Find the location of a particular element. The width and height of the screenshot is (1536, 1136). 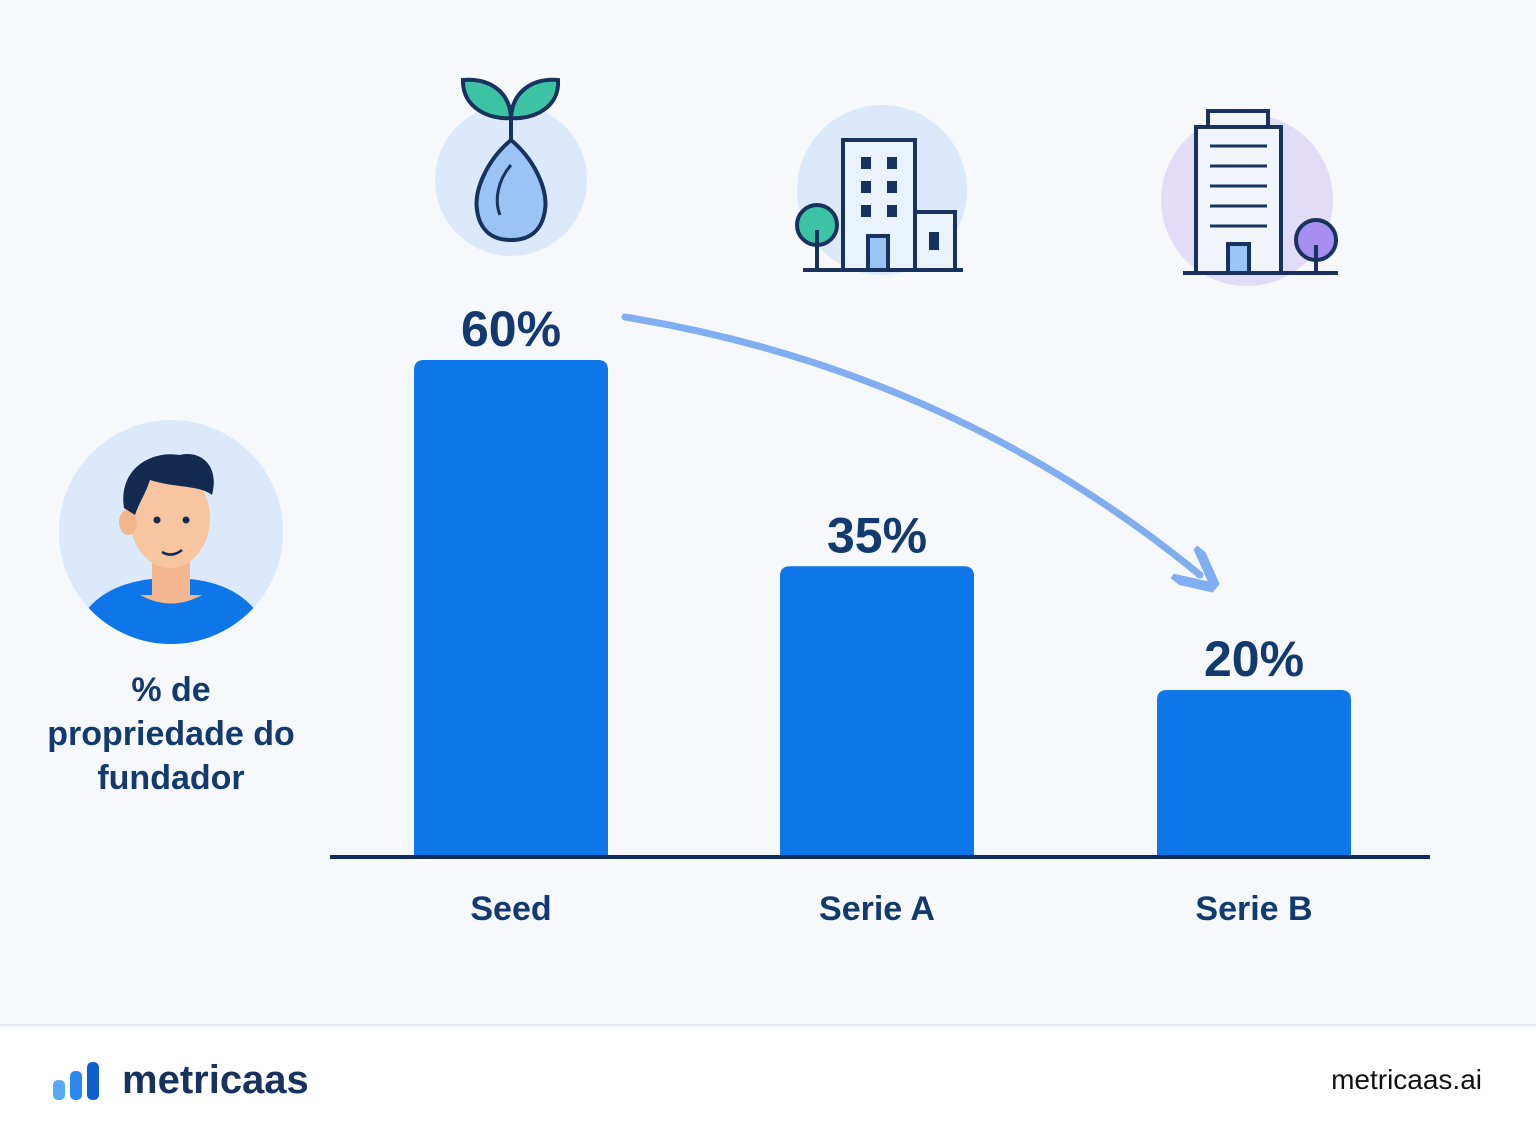

footer: metricaas metricaas.ai is located at coordinates (768, 1080).